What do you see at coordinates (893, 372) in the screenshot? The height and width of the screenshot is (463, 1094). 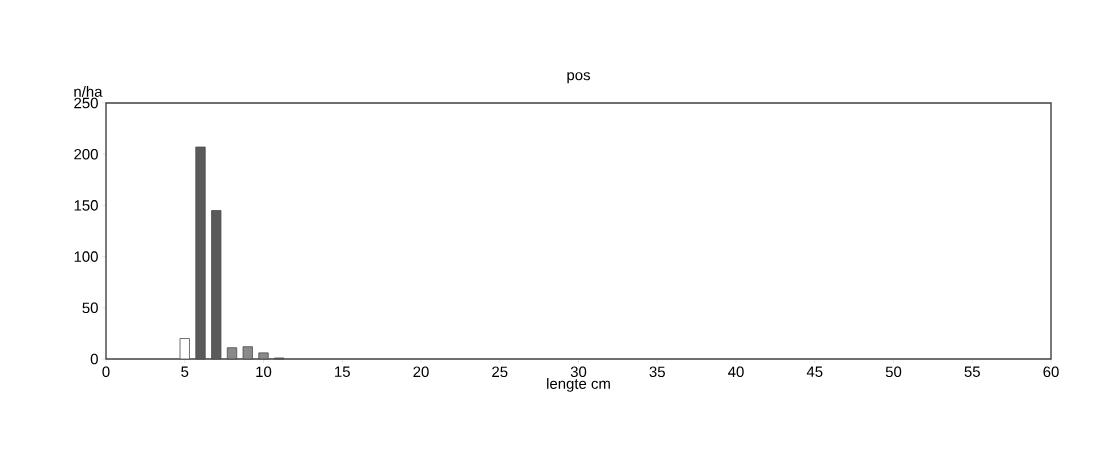 I see `x-tick-label: 50` at bounding box center [893, 372].